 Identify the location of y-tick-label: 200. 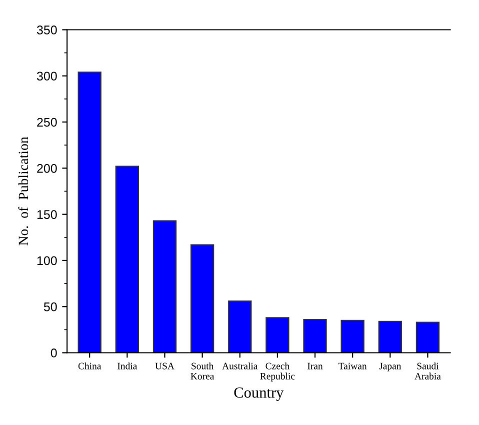
(47, 168).